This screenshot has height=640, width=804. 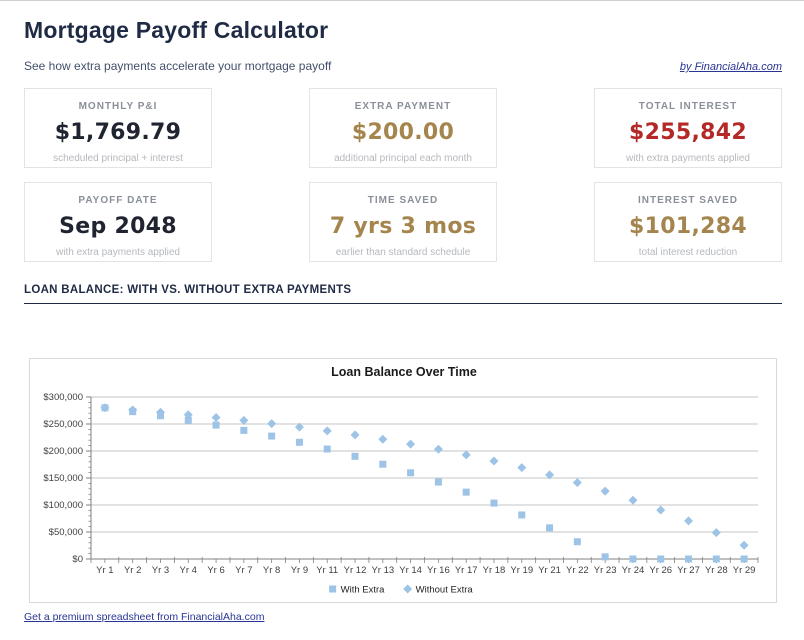 What do you see at coordinates (744, 570) in the screenshot?
I see `svg-text: Yr 29` at bounding box center [744, 570].